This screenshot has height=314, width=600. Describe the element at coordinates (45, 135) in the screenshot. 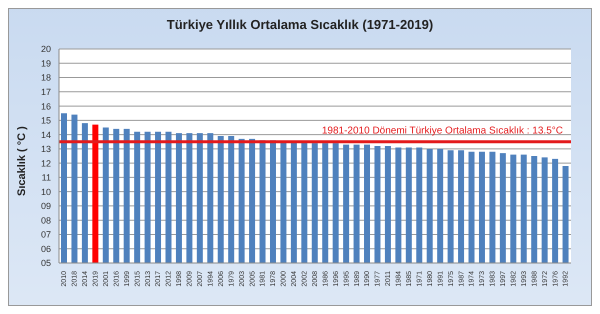

I see `y-tick-label: 14` at that location.